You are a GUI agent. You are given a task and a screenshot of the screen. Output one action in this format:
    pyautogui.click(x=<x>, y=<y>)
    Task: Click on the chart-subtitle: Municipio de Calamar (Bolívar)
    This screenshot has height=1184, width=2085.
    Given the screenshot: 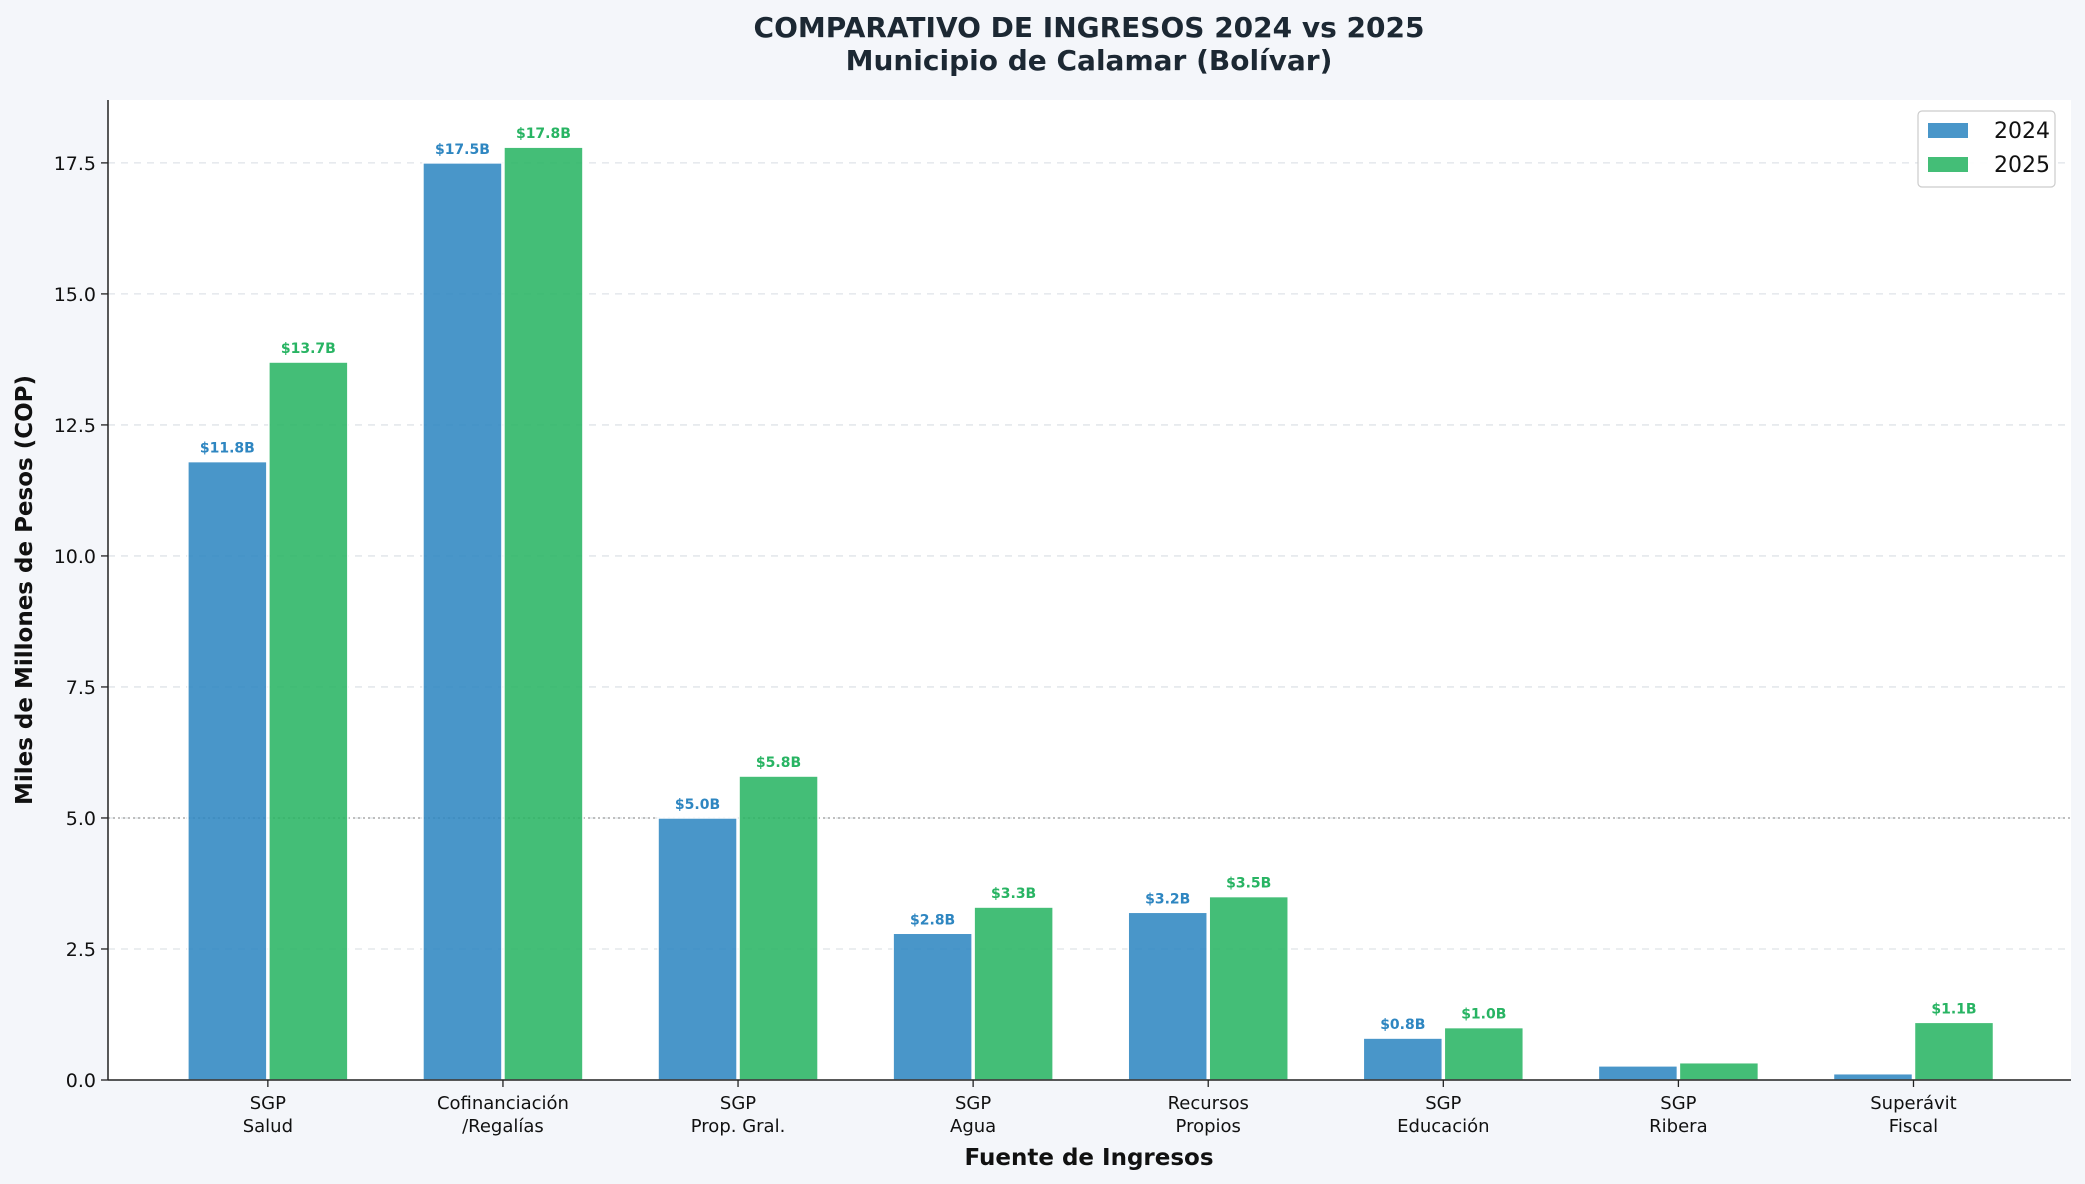 What is the action you would take?
    pyautogui.click(x=1089, y=60)
    